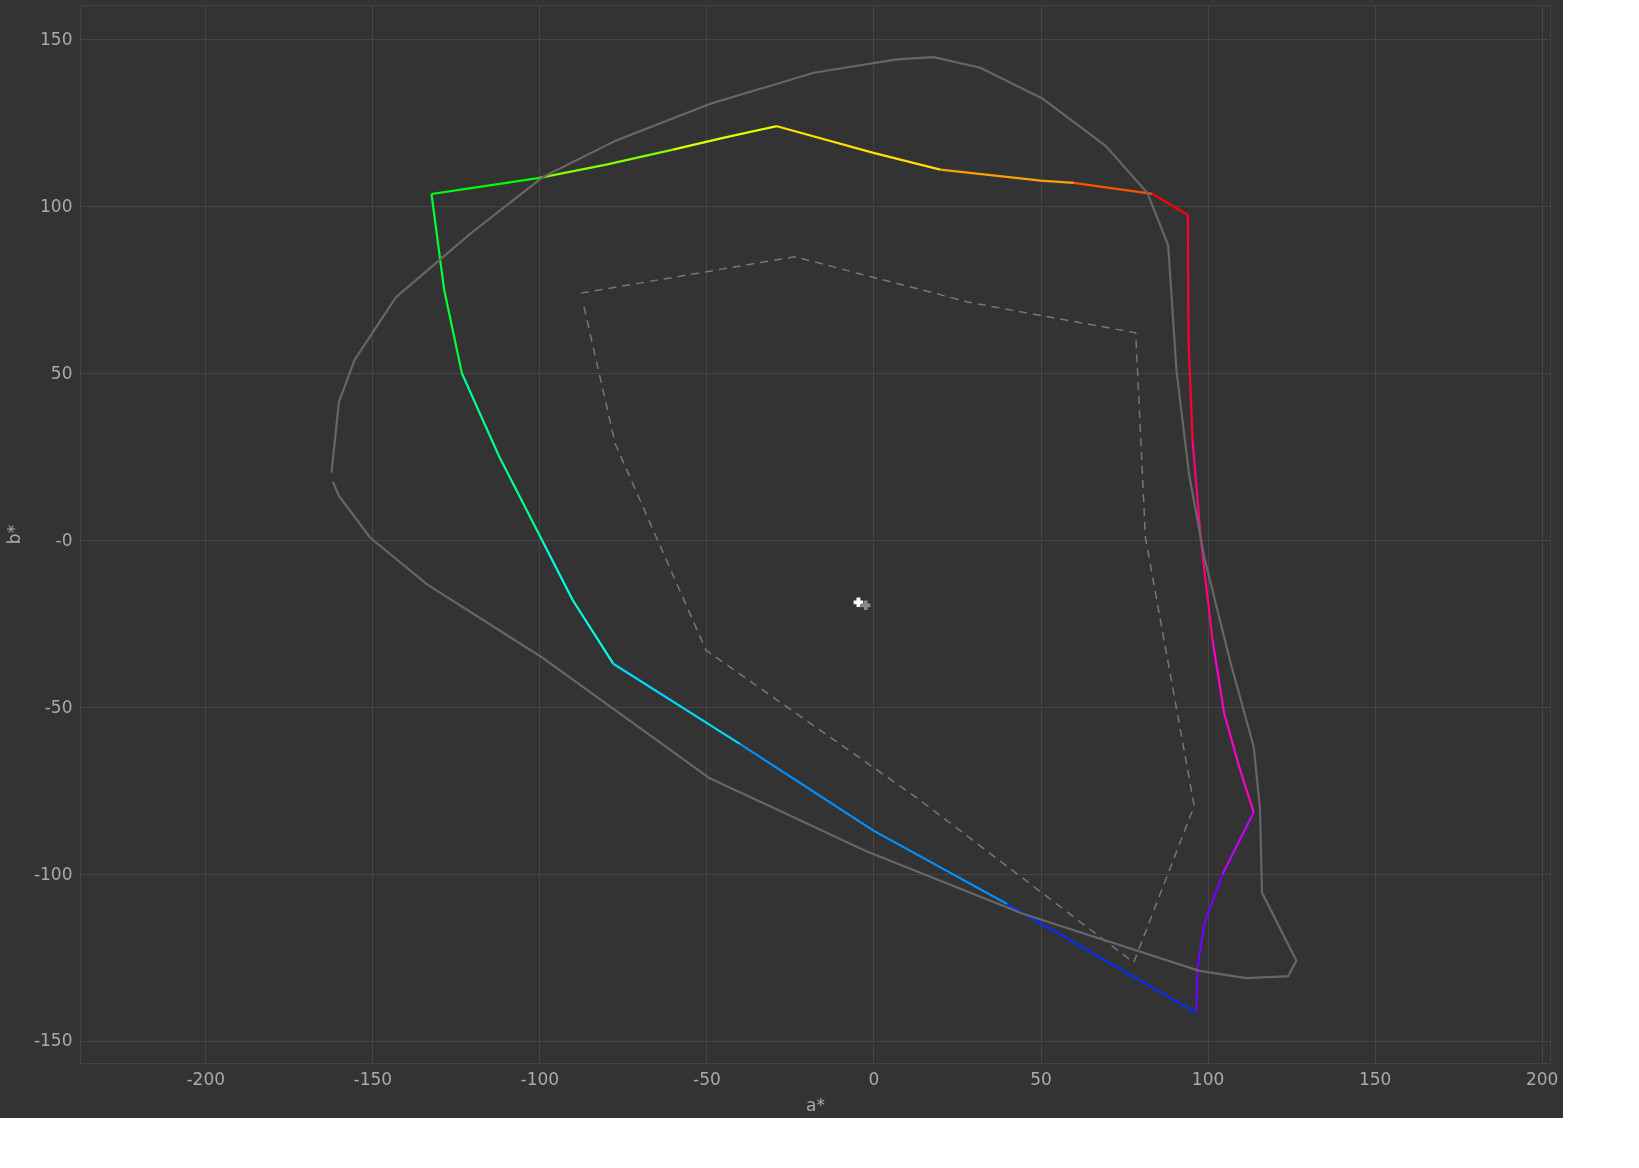 The height and width of the screenshot is (1168, 1639). I want to click on x-tick-label: 50, so click(1041, 1078).